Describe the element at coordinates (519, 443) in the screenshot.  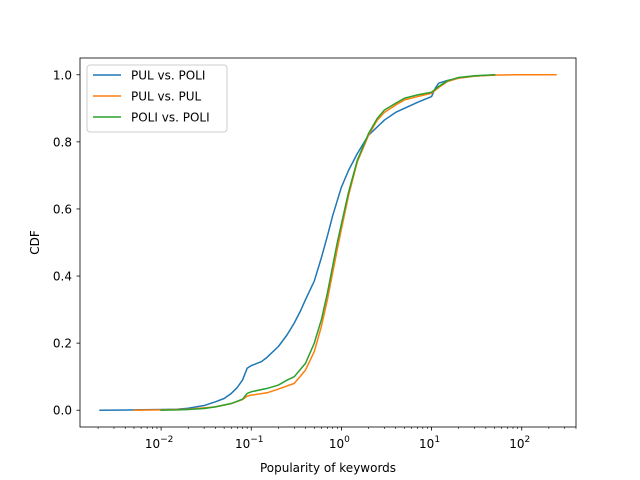
I see `x-tick-label-4: 10²` at that location.